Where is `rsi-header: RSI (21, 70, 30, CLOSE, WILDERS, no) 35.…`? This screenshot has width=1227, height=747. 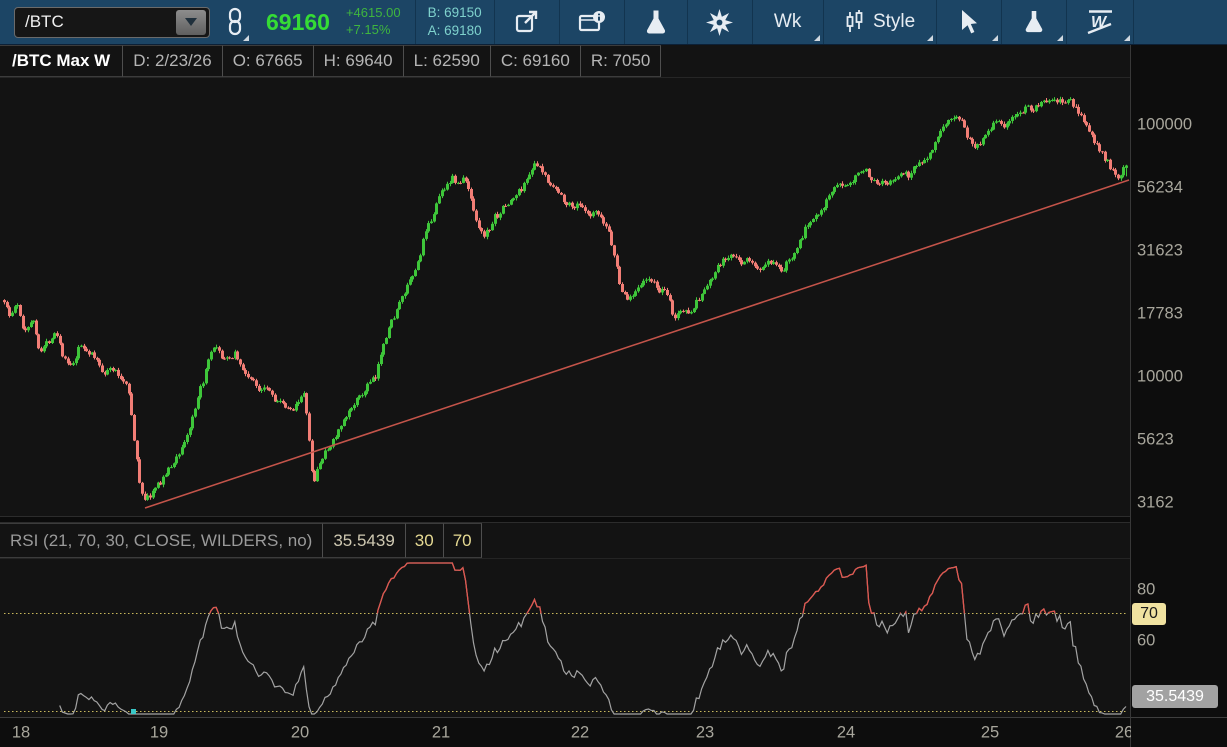
rsi-header: RSI (21, 70, 30, CLOSE, WILDERS, no) 35.… is located at coordinates (565, 541).